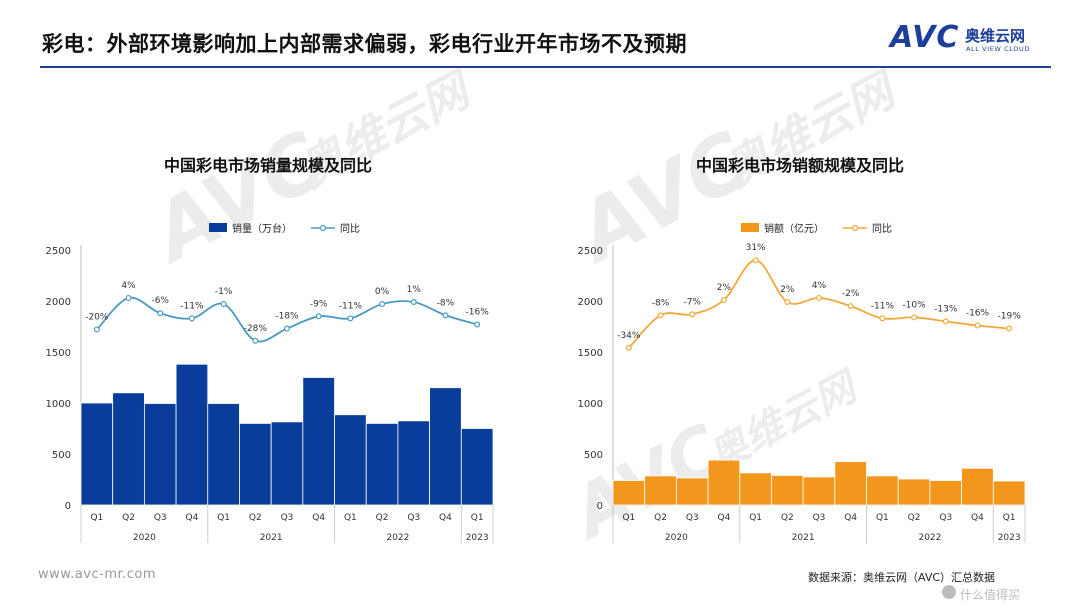 The height and width of the screenshot is (608, 1080). What do you see at coordinates (692, 302) in the screenshot?
I see `yoy-label: -7%` at bounding box center [692, 302].